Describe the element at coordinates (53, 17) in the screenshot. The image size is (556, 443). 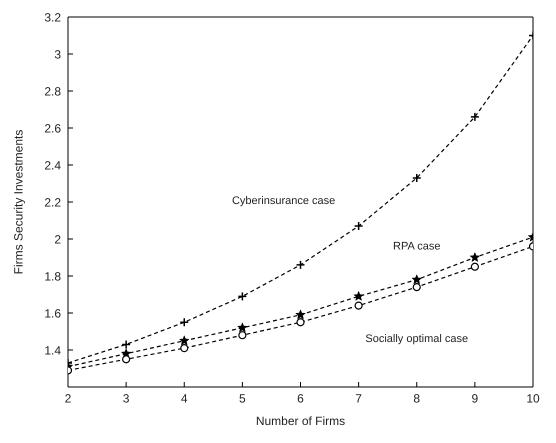
I see `y-tick-label: 3.2` at that location.